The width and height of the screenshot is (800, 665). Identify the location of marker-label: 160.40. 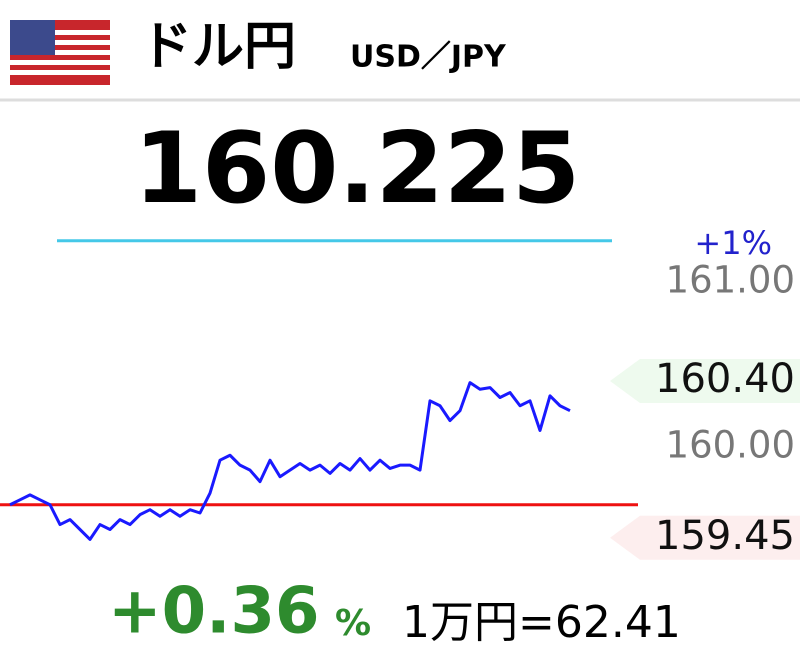
(725, 379).